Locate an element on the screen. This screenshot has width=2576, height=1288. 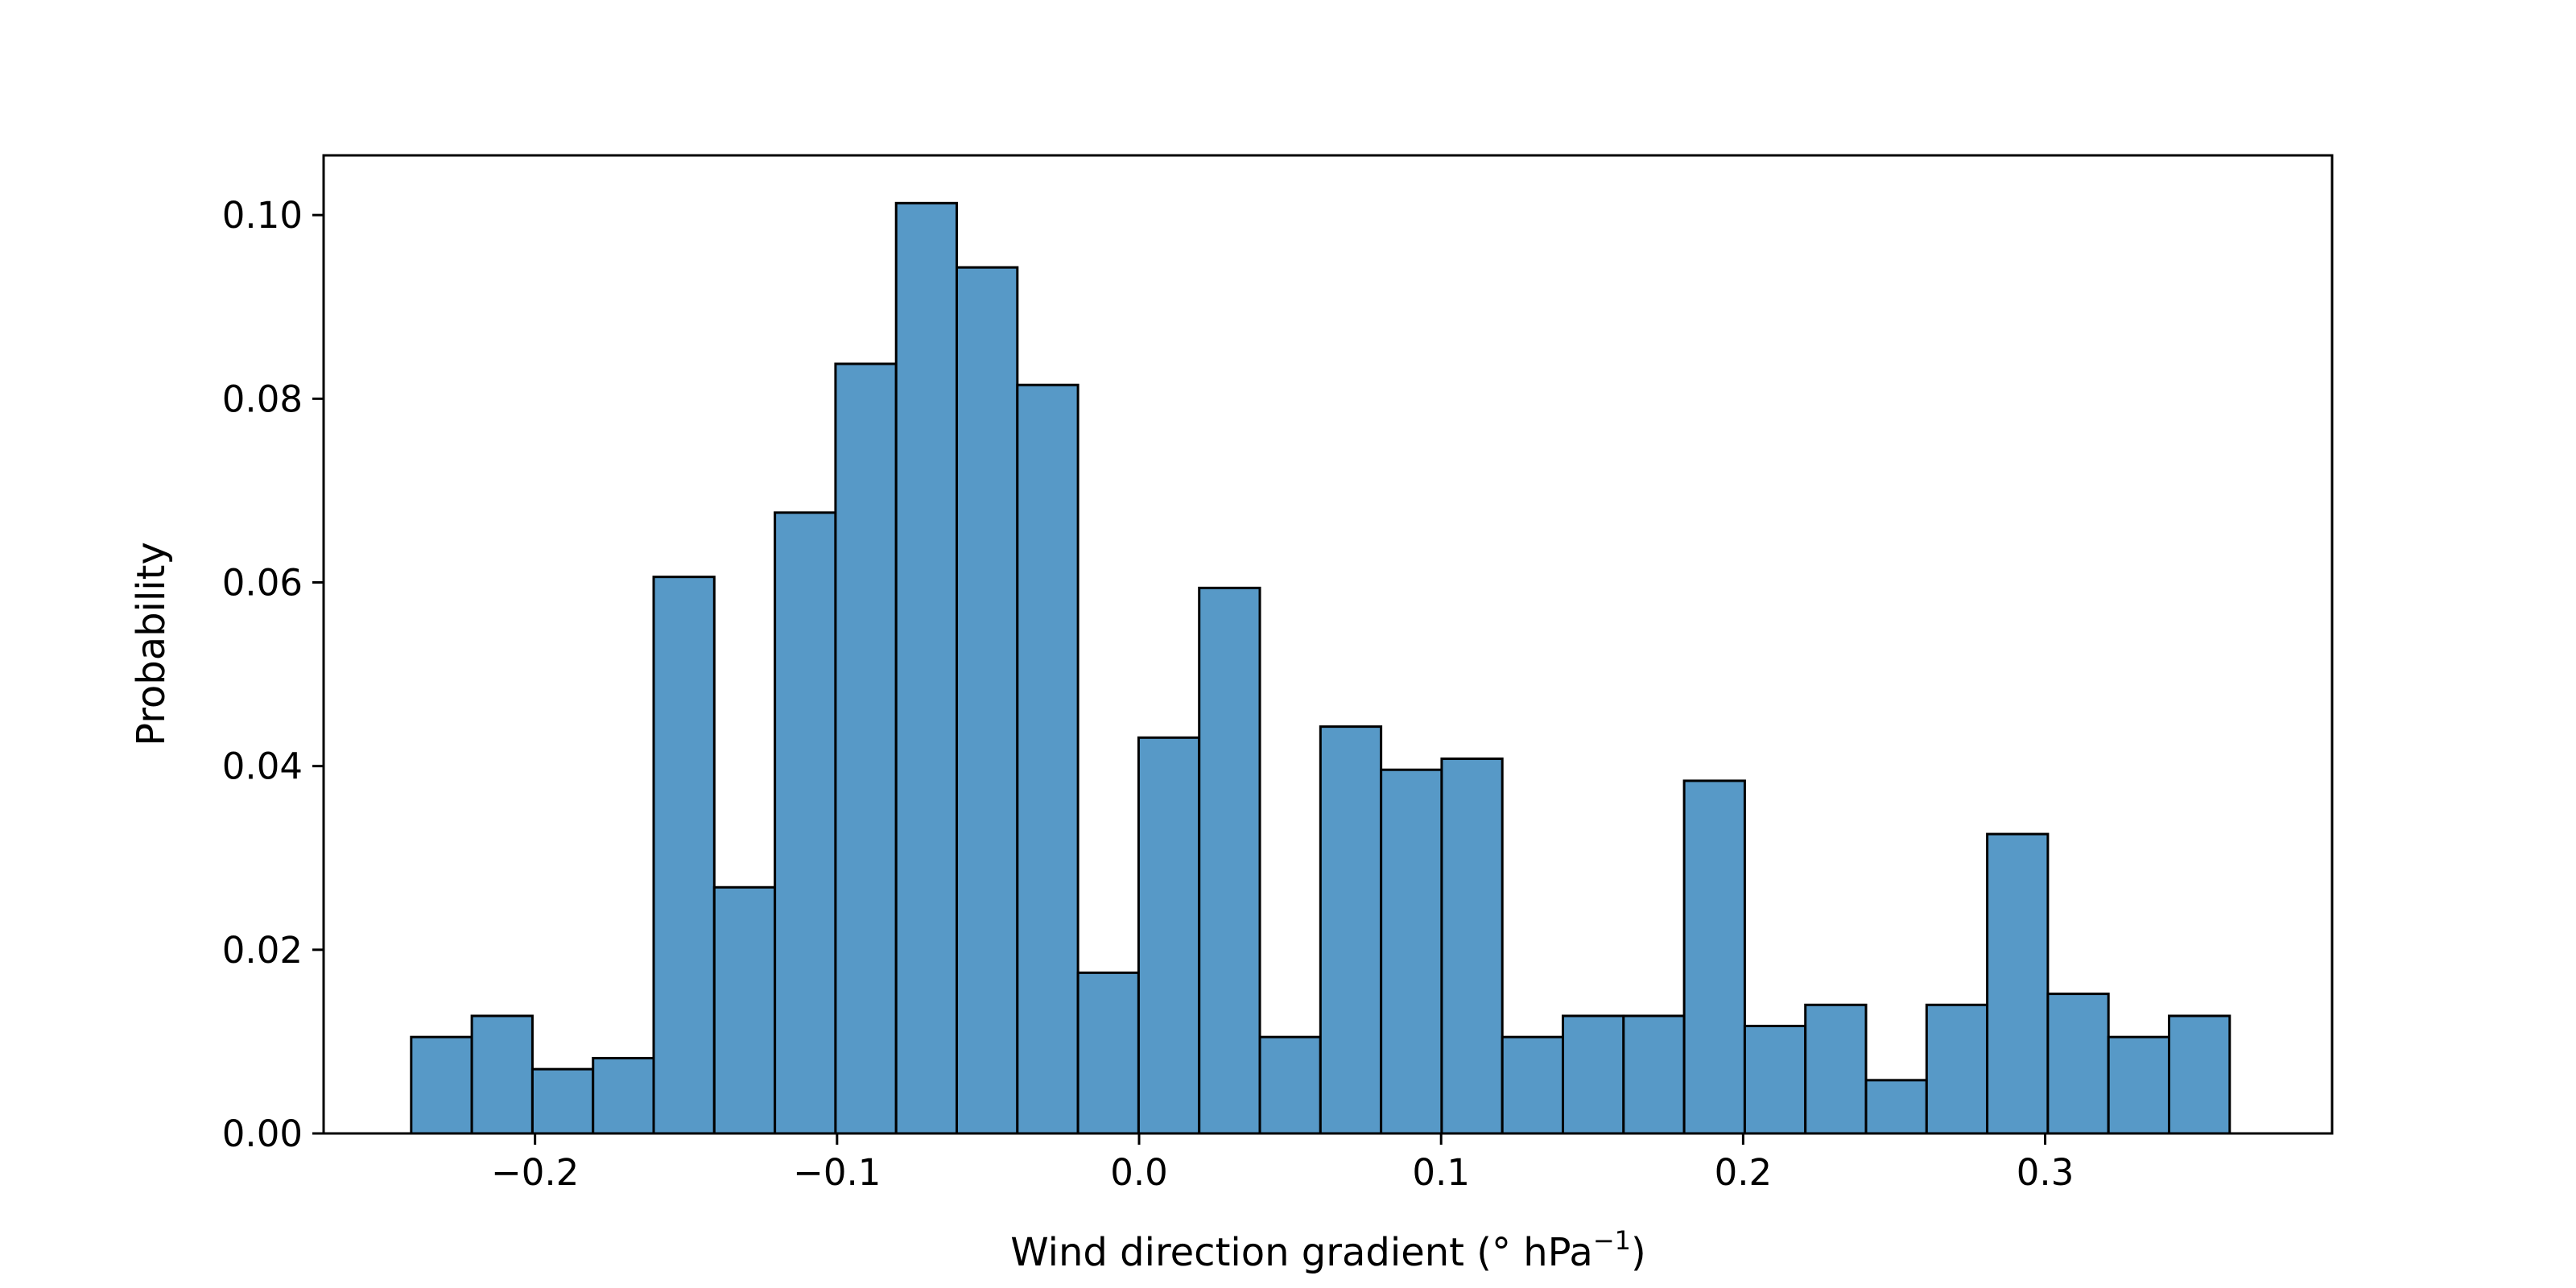
x-tick-label: −0.1 is located at coordinates (837, 1172).